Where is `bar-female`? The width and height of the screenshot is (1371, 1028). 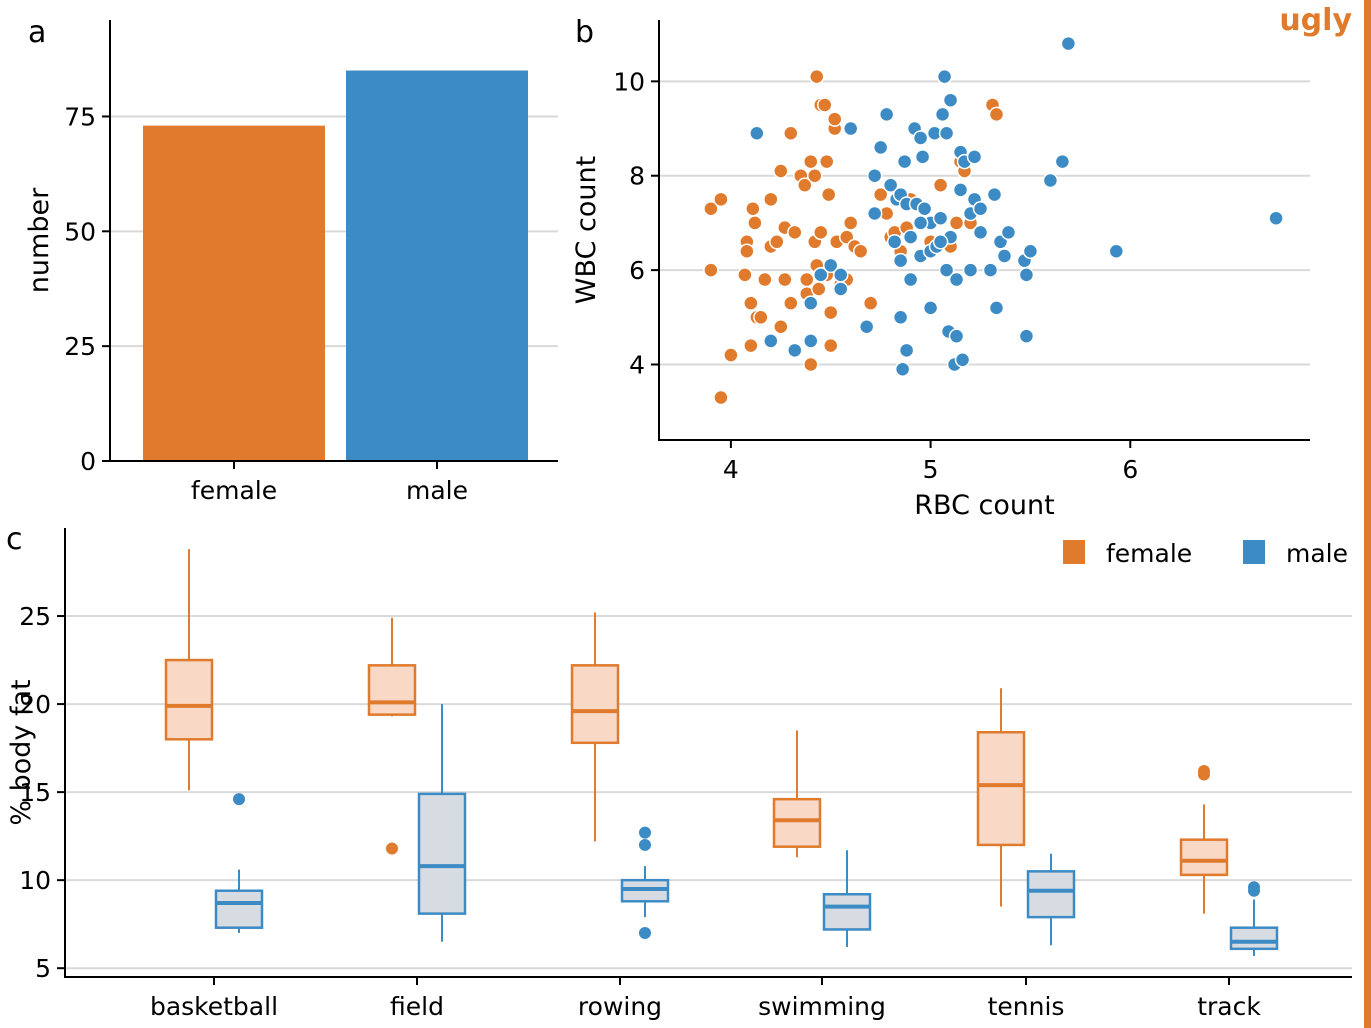
bar-female is located at coordinates (234, 293).